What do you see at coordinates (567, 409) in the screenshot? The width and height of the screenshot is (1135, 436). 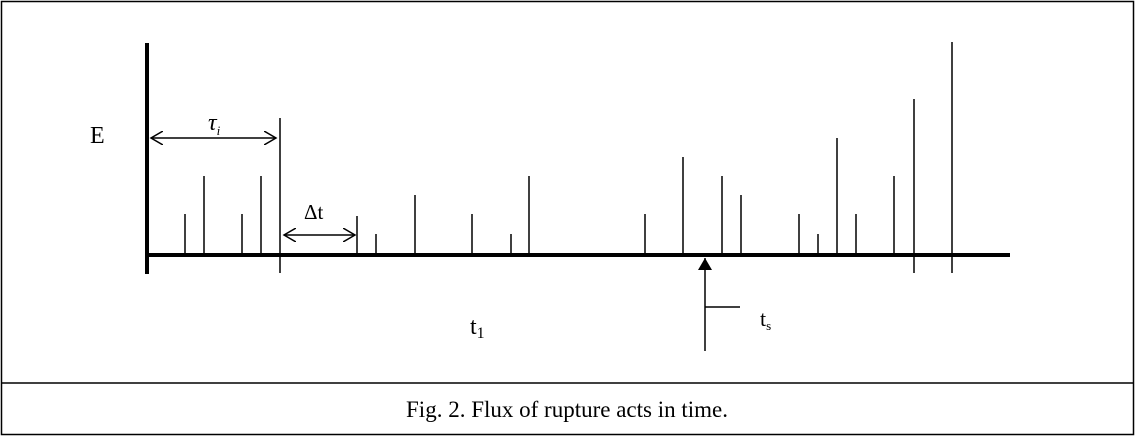 I see `caption: Fig. 2. Flux of rupture acts in time.` at bounding box center [567, 409].